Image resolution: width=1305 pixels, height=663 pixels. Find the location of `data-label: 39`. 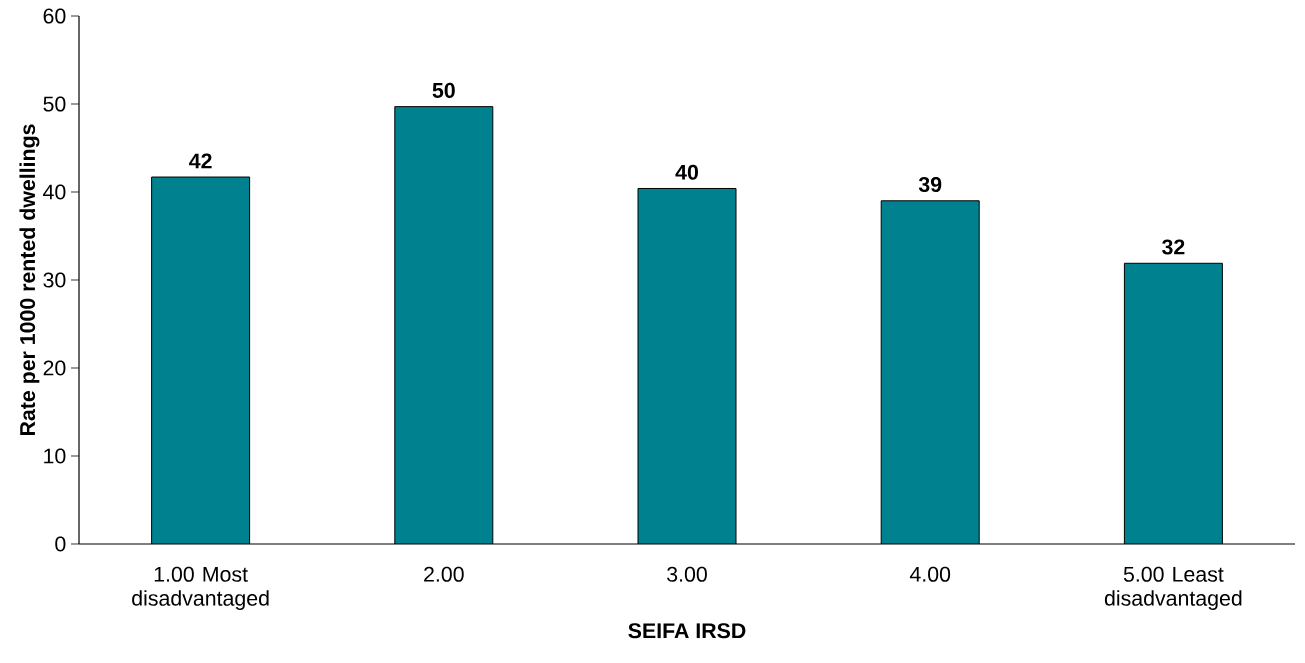

data-label: 39 is located at coordinates (930, 184).